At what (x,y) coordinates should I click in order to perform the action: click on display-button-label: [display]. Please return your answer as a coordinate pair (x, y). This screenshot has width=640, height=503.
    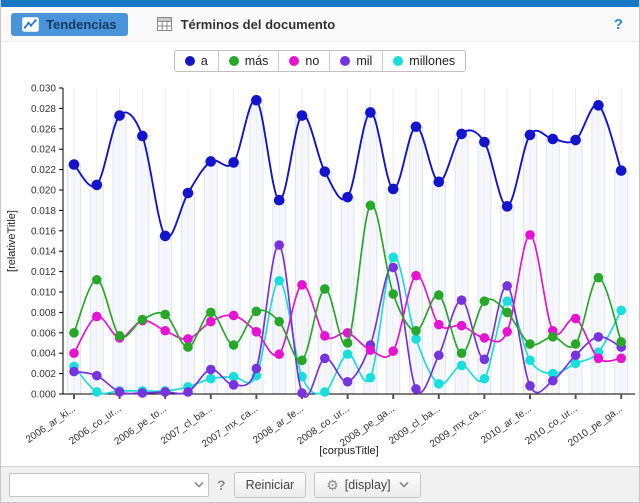
    Looking at the image, I should click on (367, 484).